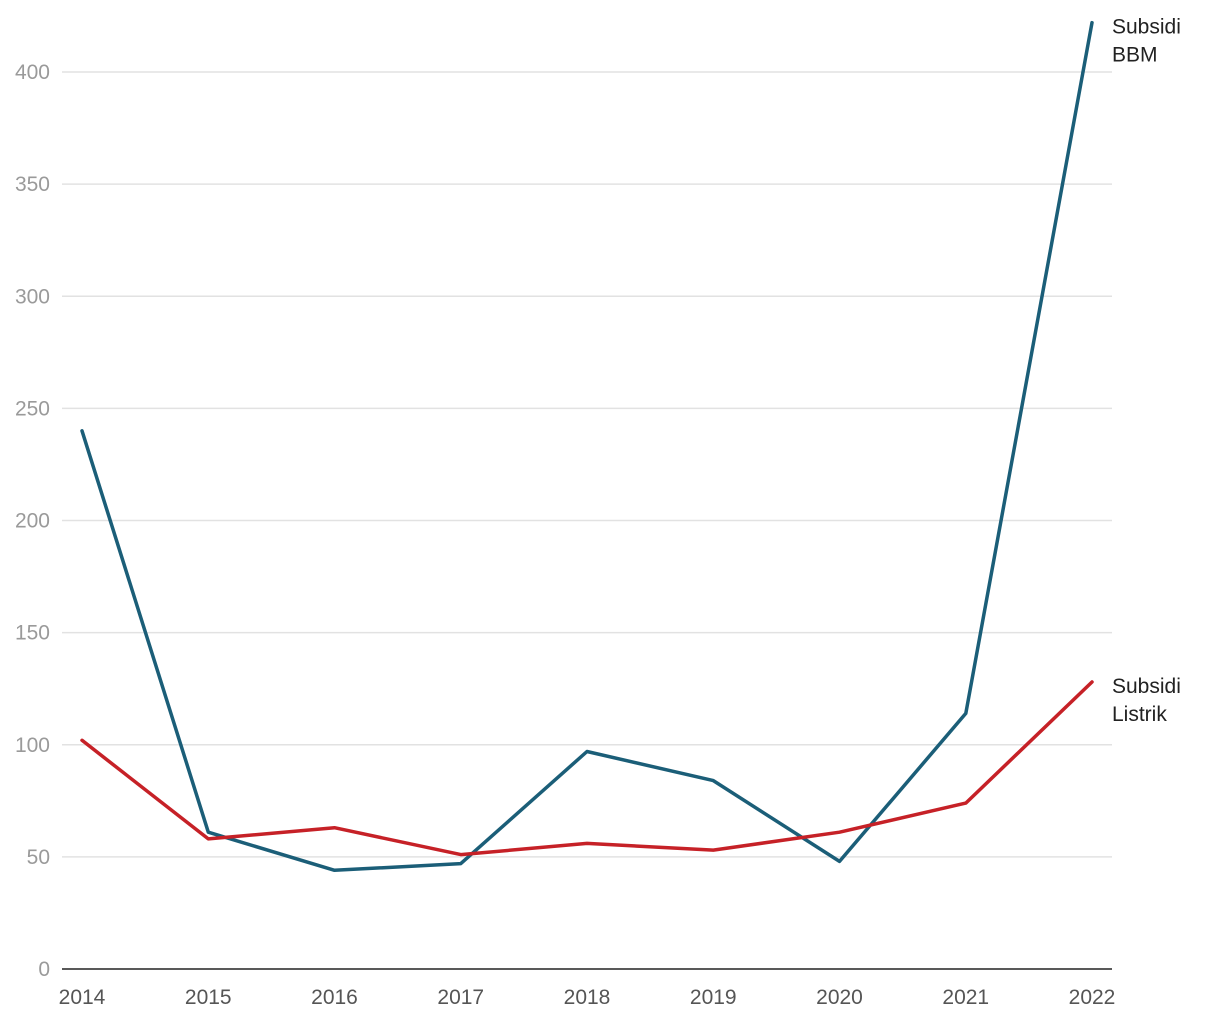 This screenshot has height=1020, width=1220. What do you see at coordinates (32, 184) in the screenshot?
I see `y-tick-label-350: 350` at bounding box center [32, 184].